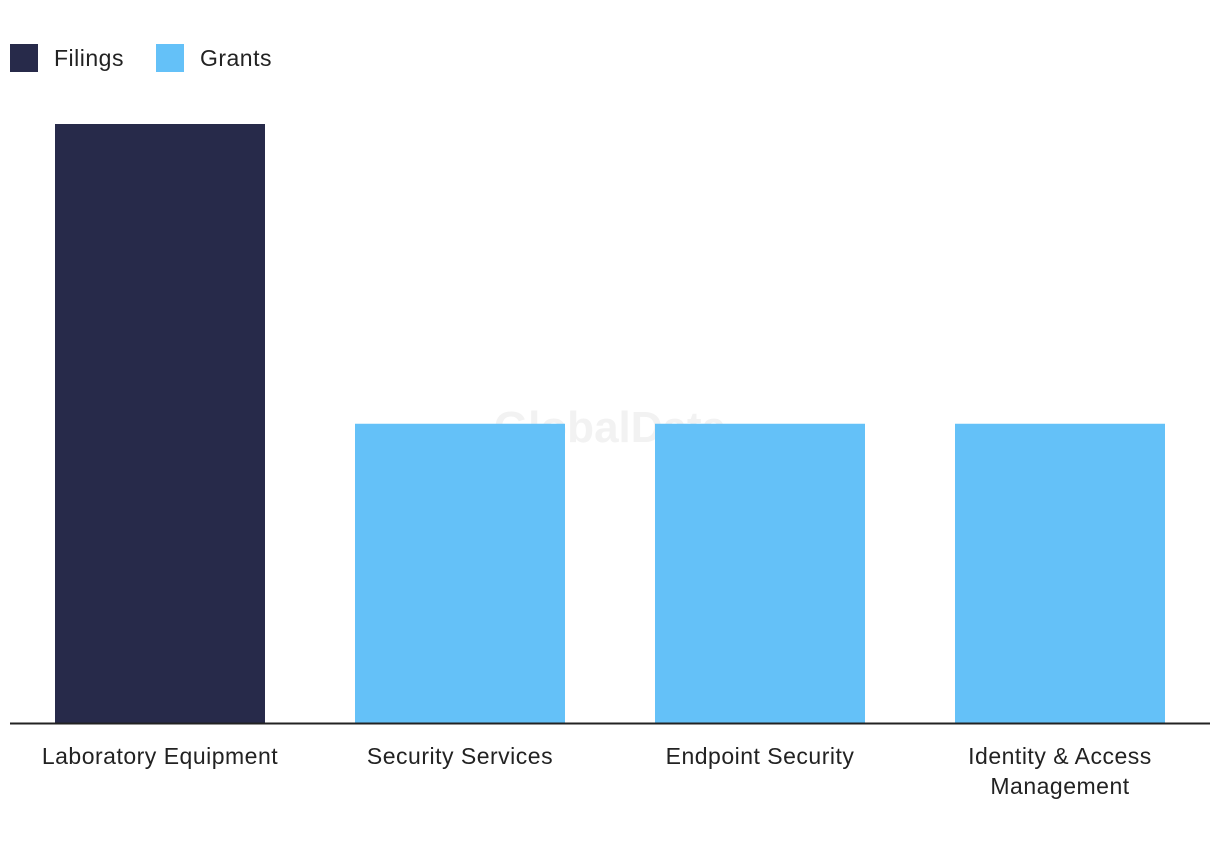 This screenshot has height=850, width=1220. Describe the element at coordinates (160, 424) in the screenshot. I see `bar-filings-laboratory-equipment` at that location.